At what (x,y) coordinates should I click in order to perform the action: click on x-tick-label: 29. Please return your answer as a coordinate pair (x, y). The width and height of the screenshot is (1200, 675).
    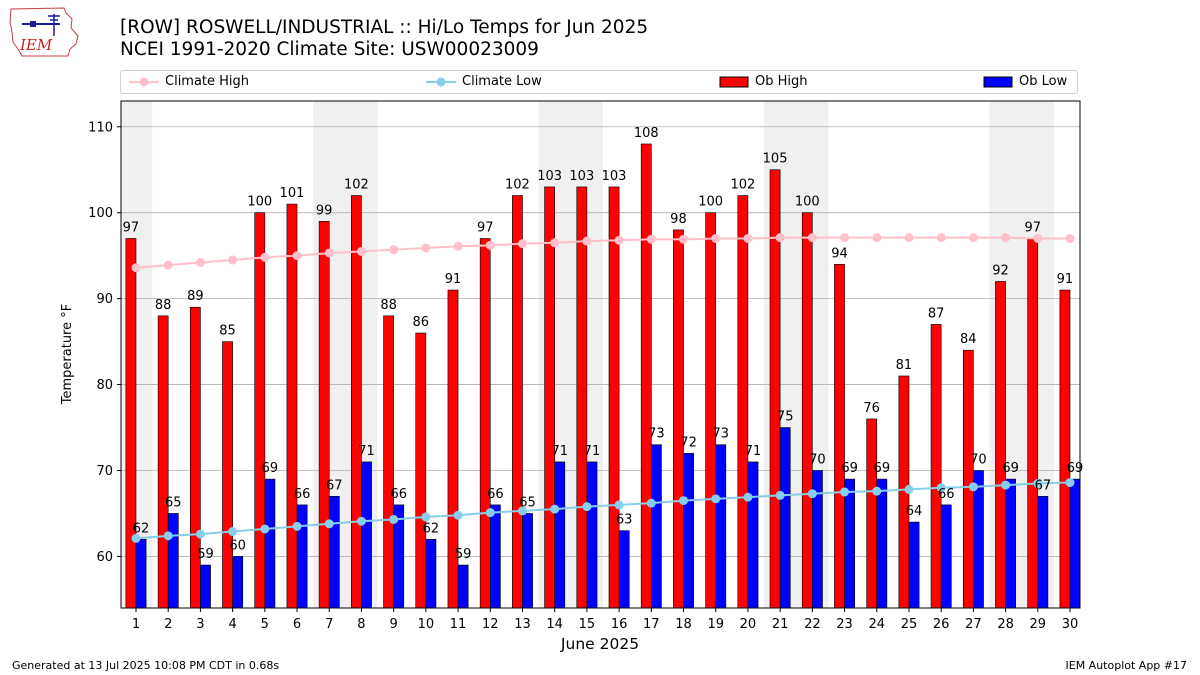
    Looking at the image, I should click on (1038, 624).